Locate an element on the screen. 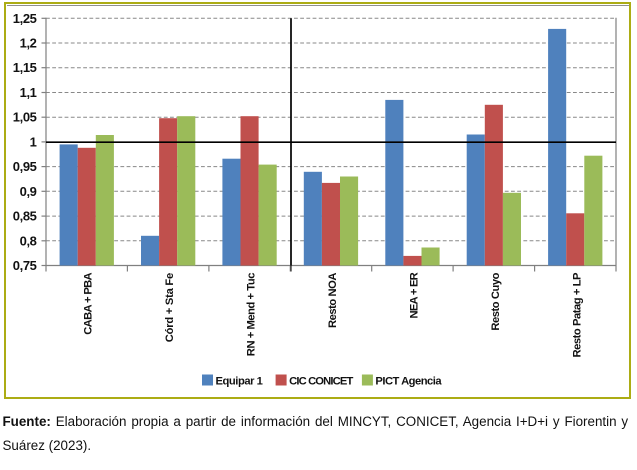 The height and width of the screenshot is (470, 637). svg-text: Resto Cuyo is located at coordinates (496, 301).